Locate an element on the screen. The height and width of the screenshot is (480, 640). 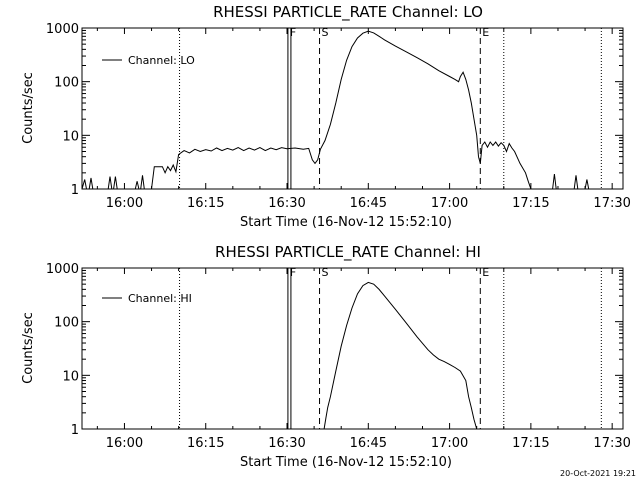
y-tick-label-lo-3: 1000 is located at coordinates (62, 29).